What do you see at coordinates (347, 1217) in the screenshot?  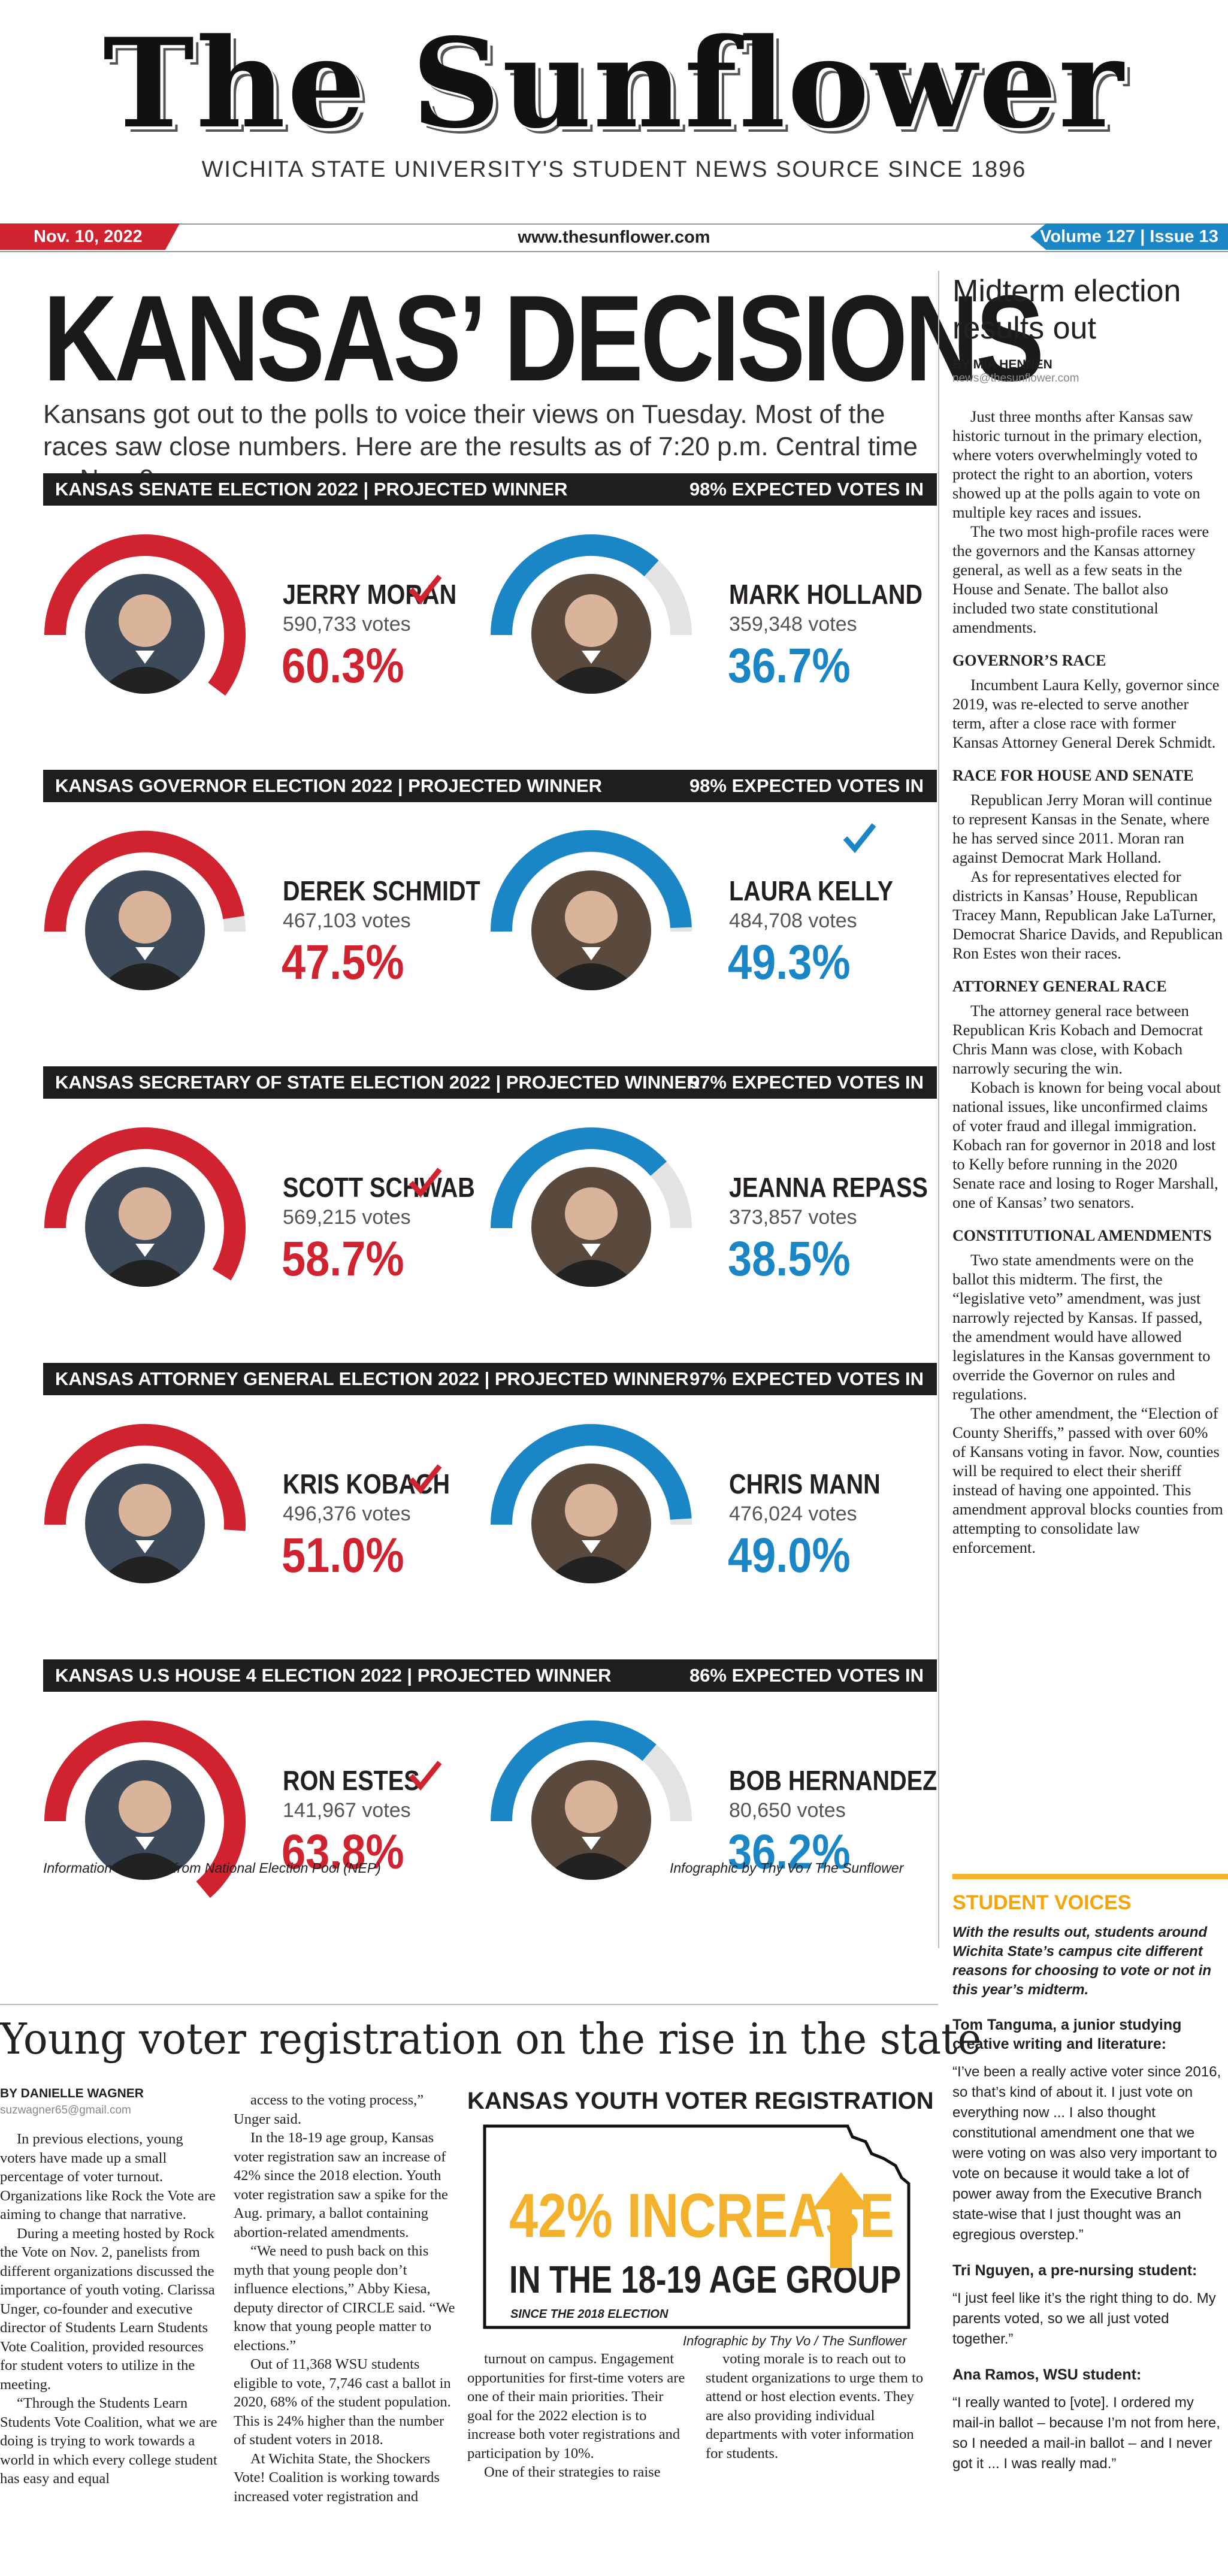 I see `candidate-votes: 569,215 votes` at bounding box center [347, 1217].